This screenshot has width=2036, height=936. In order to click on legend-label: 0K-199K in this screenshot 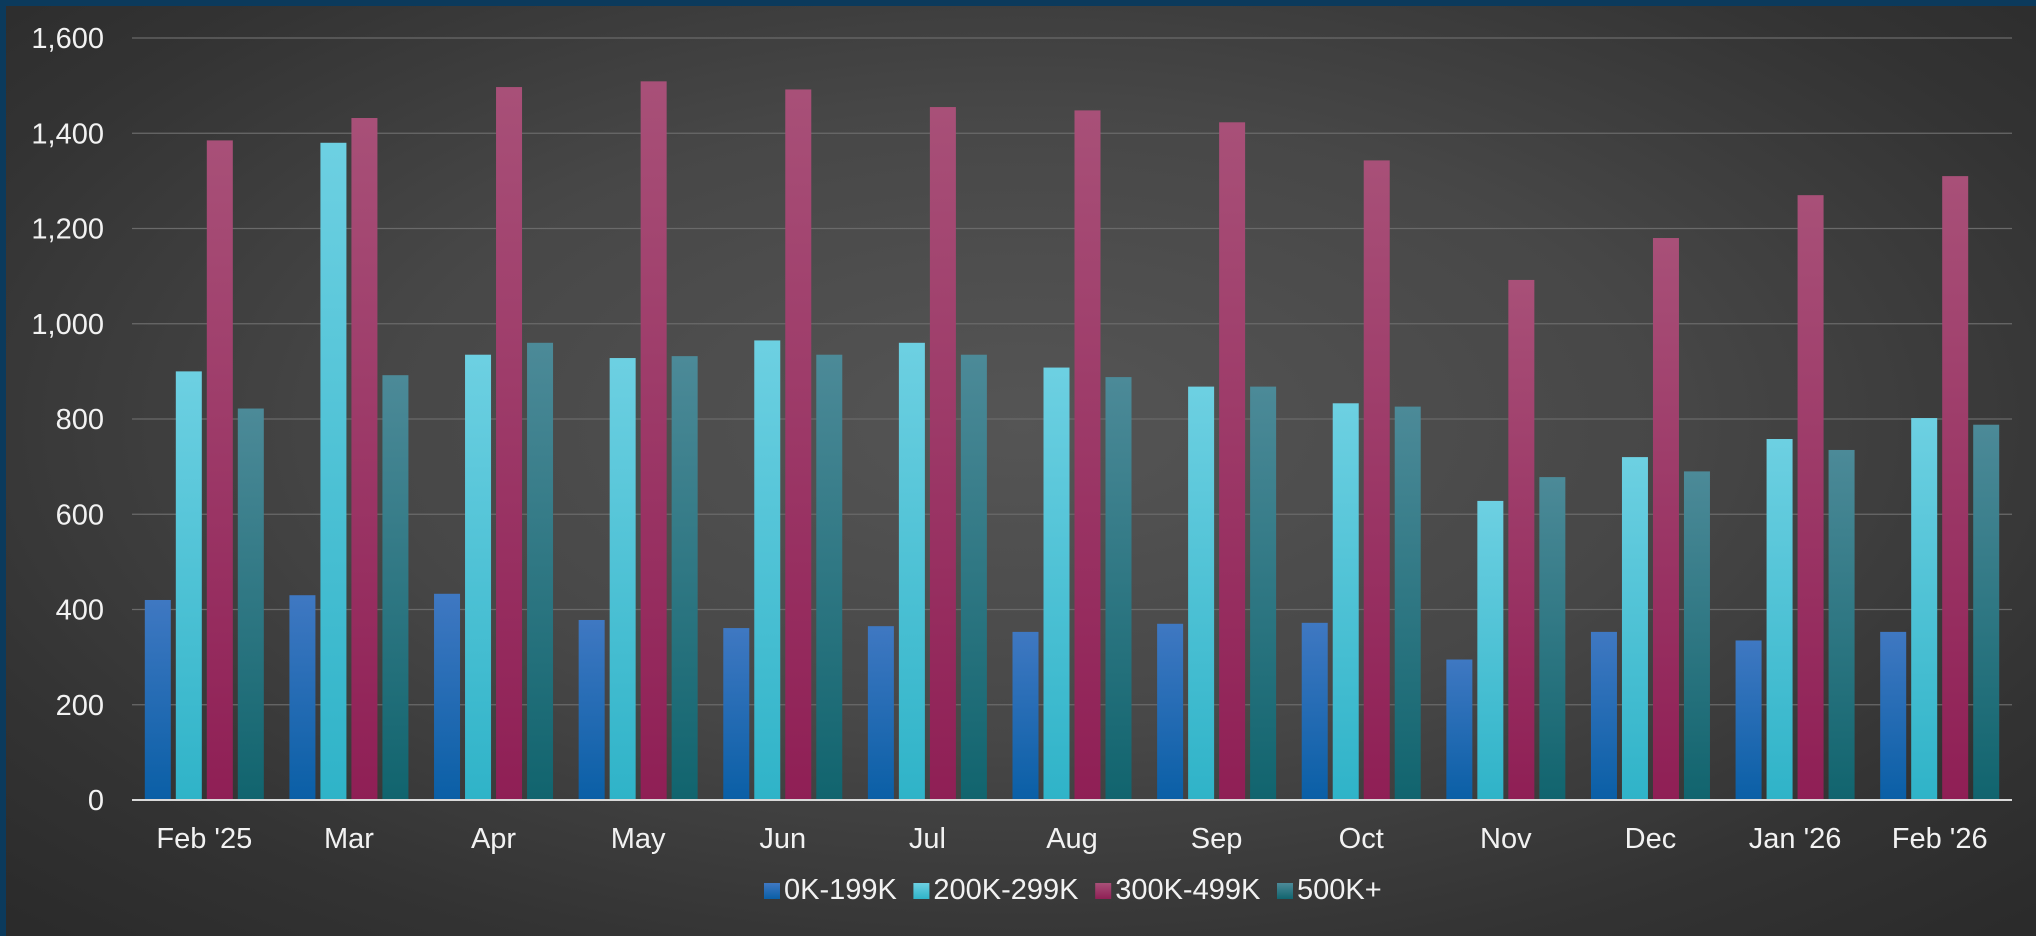, I will do `click(841, 890)`.